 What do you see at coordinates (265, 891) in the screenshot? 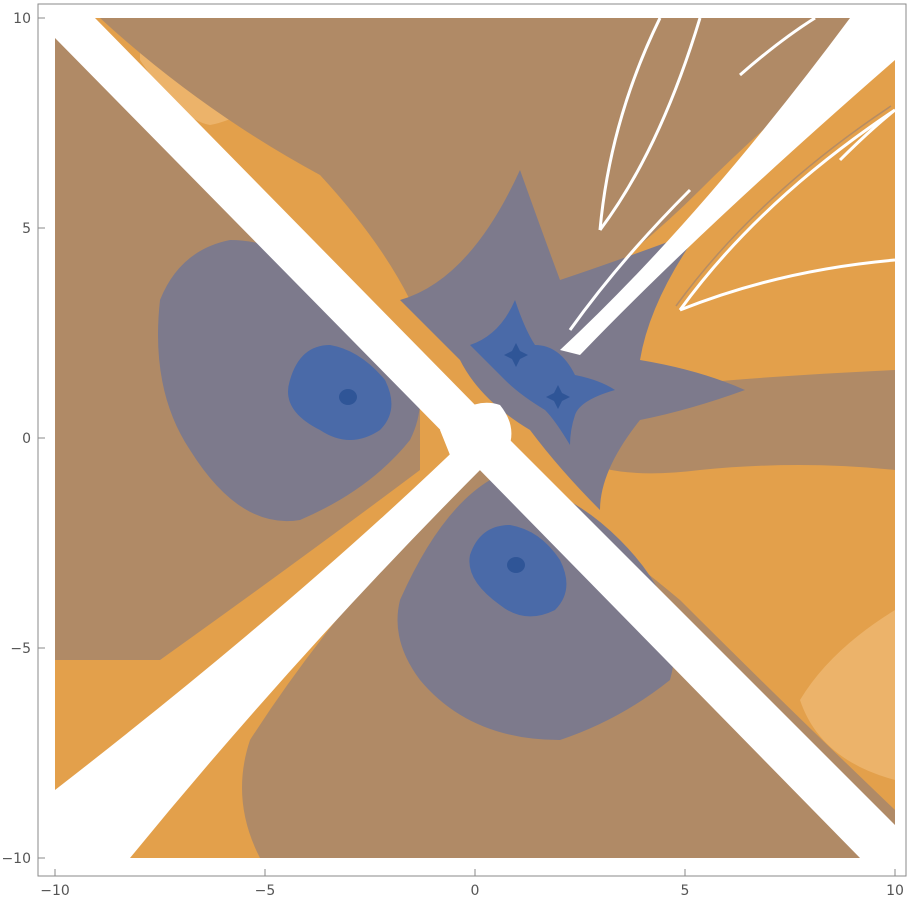
I see `x-tick-label: −5` at bounding box center [265, 891].